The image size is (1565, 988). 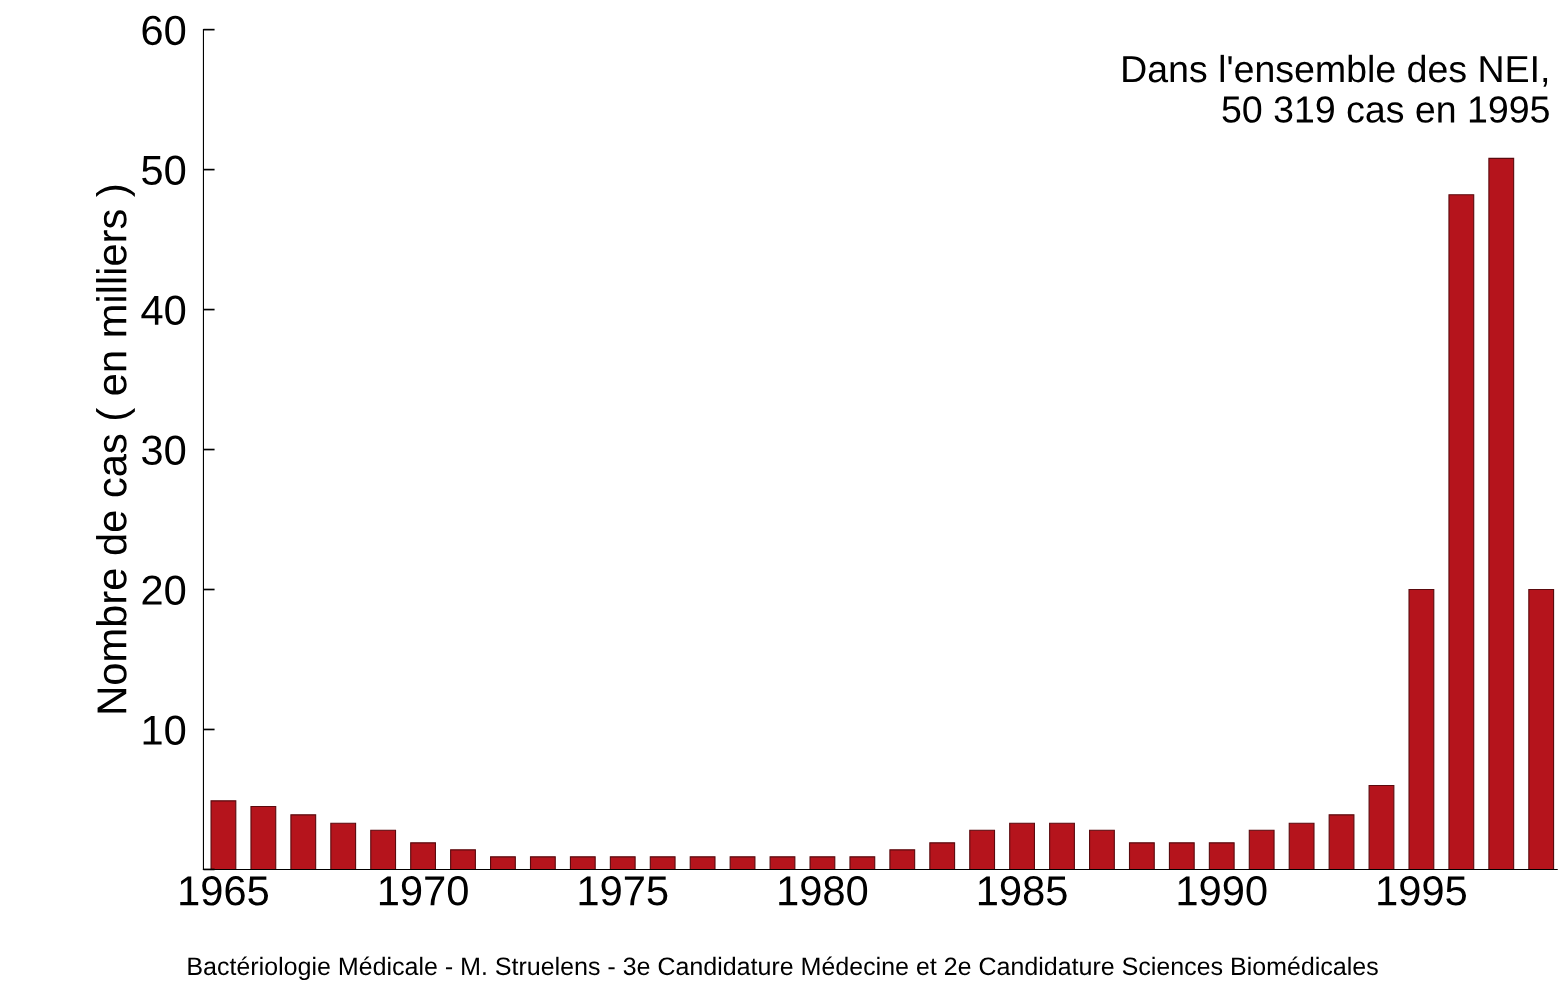 I want to click on y-tick-label: 10, so click(x=164, y=730).